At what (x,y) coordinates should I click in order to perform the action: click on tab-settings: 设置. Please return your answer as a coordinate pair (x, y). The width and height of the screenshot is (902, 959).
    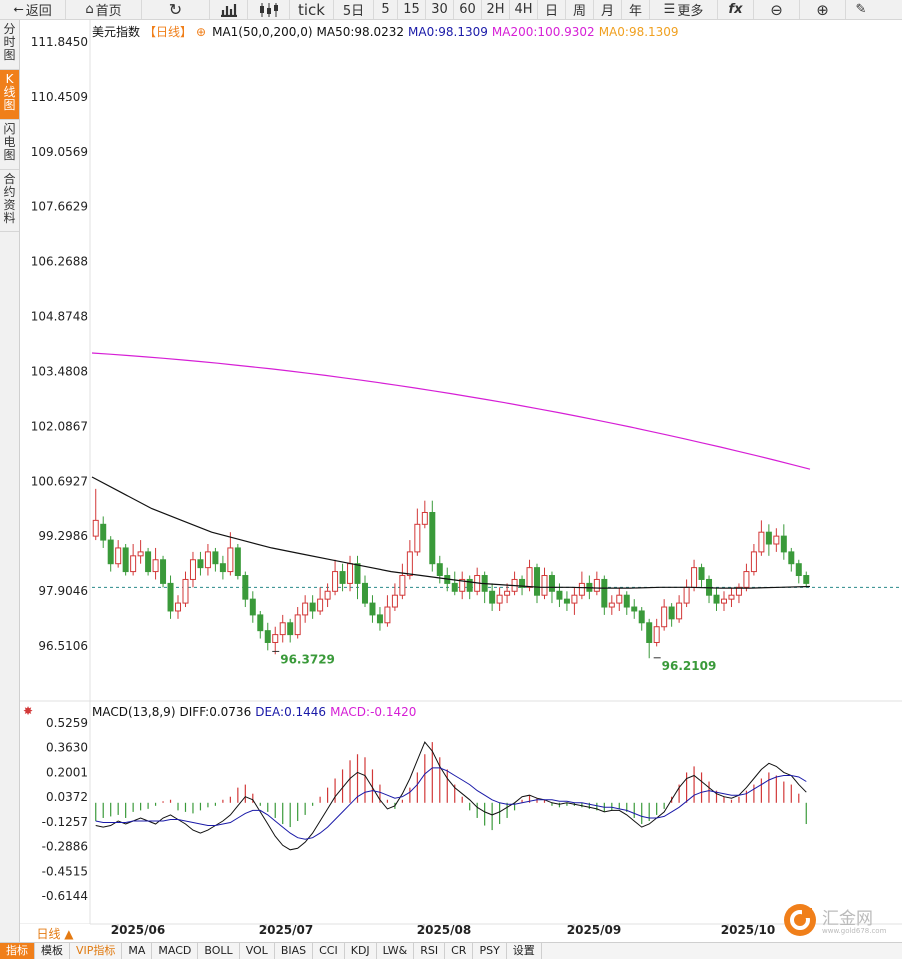
    Looking at the image, I should click on (524, 951).